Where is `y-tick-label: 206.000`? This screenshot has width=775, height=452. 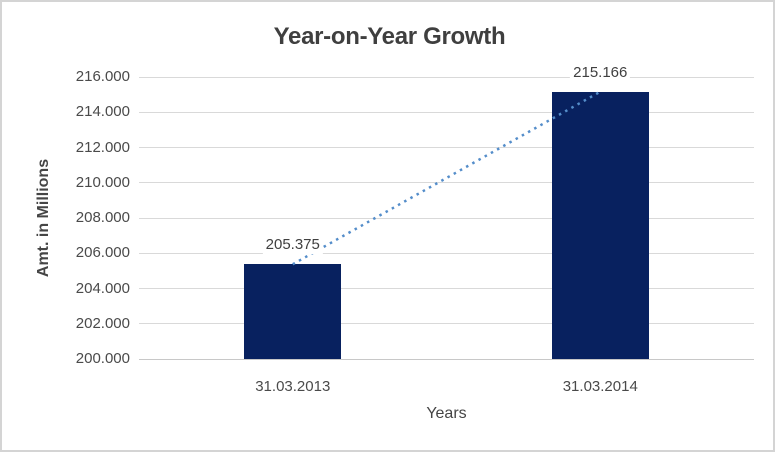 y-tick-label: 206.000 is located at coordinates (102, 253).